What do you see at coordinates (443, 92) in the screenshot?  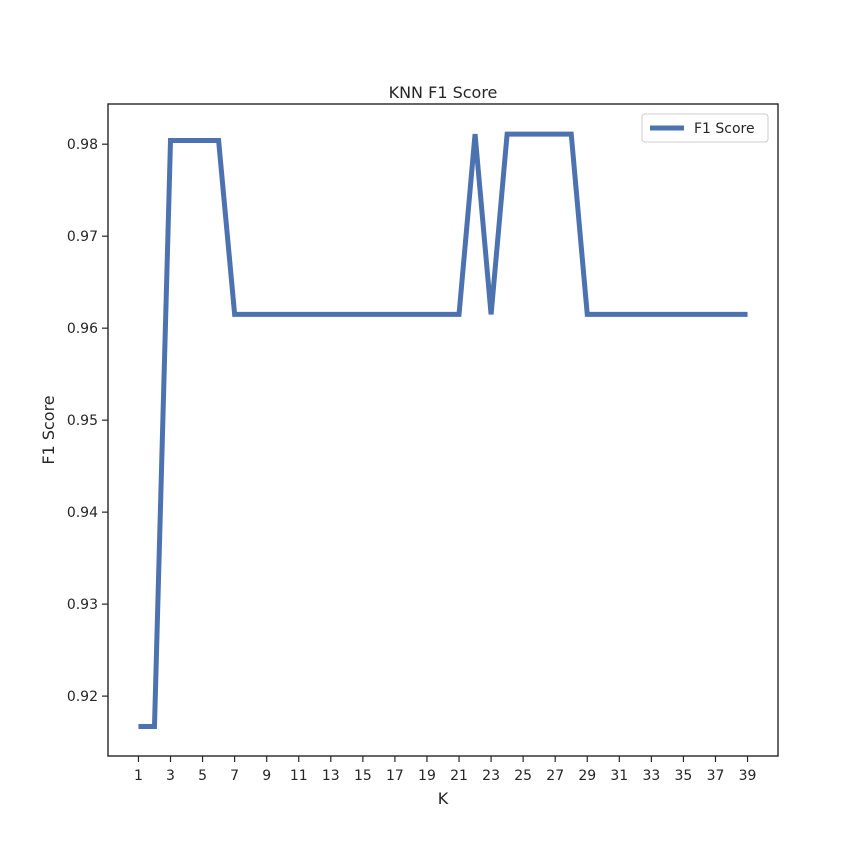 I see `chart-title: KNN F1 Score` at bounding box center [443, 92].